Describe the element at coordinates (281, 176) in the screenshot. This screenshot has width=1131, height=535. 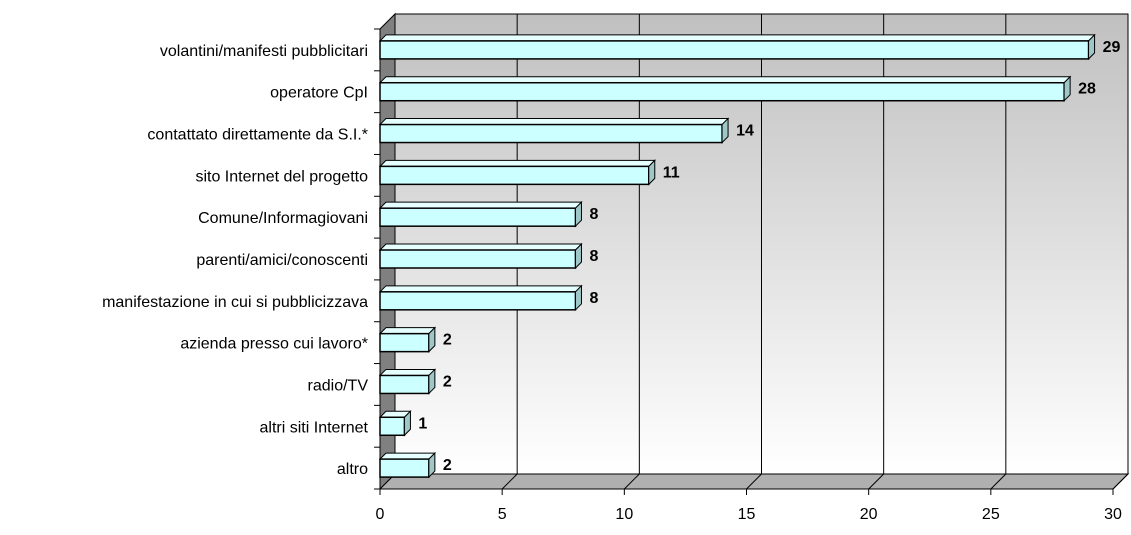
I see `category-label: sito Internet del progetto` at that location.